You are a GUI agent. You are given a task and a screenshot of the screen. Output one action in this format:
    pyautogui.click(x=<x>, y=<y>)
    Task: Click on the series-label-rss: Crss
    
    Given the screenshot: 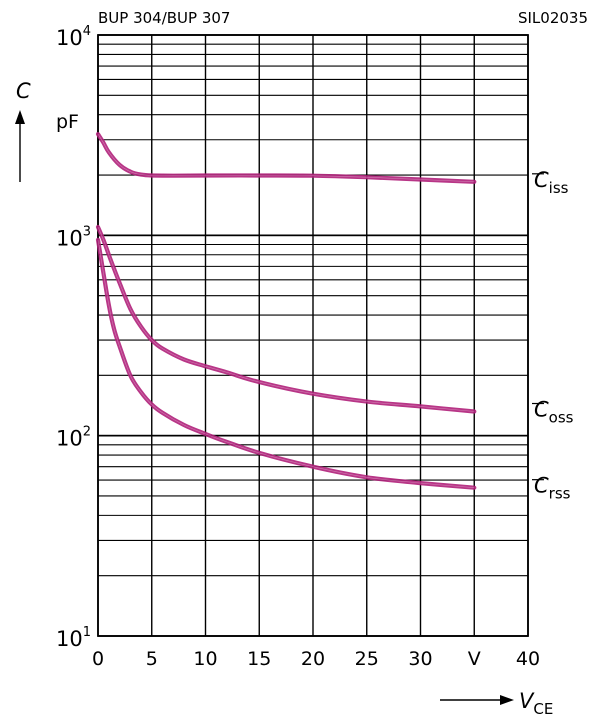 What is the action you would take?
    pyautogui.click(x=552, y=488)
    